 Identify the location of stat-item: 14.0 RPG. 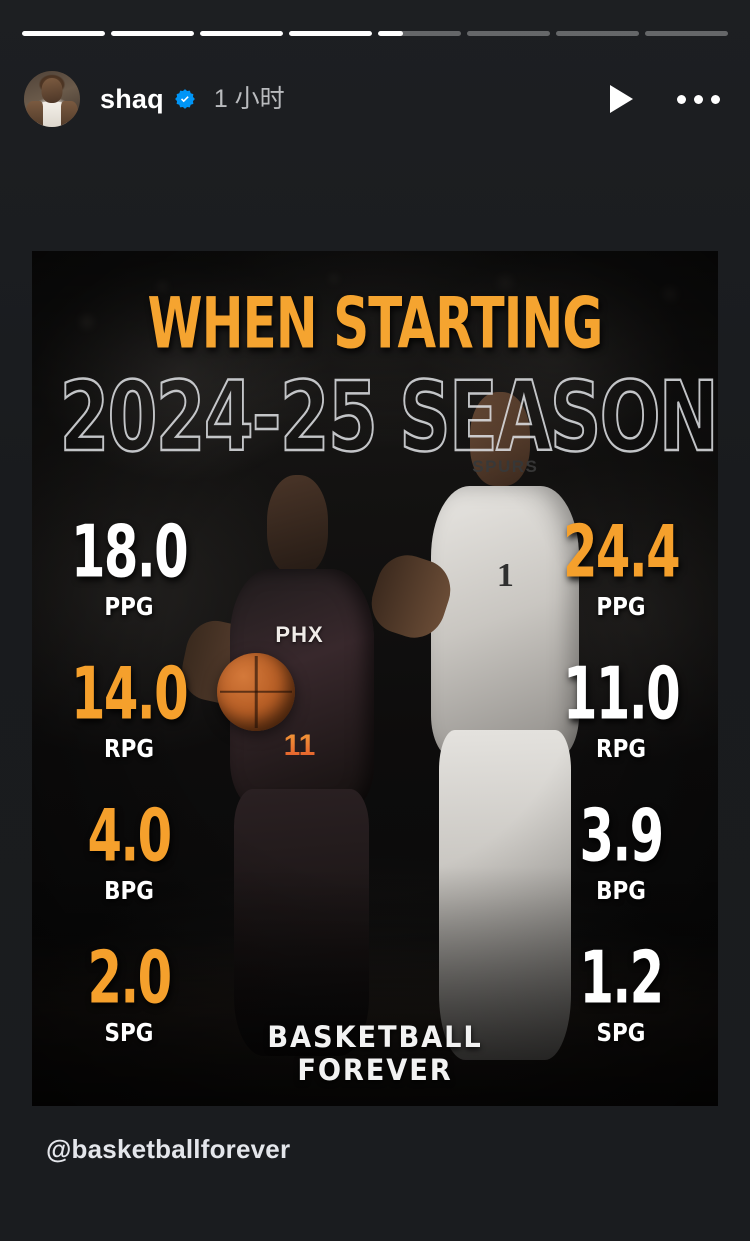
(129, 710).